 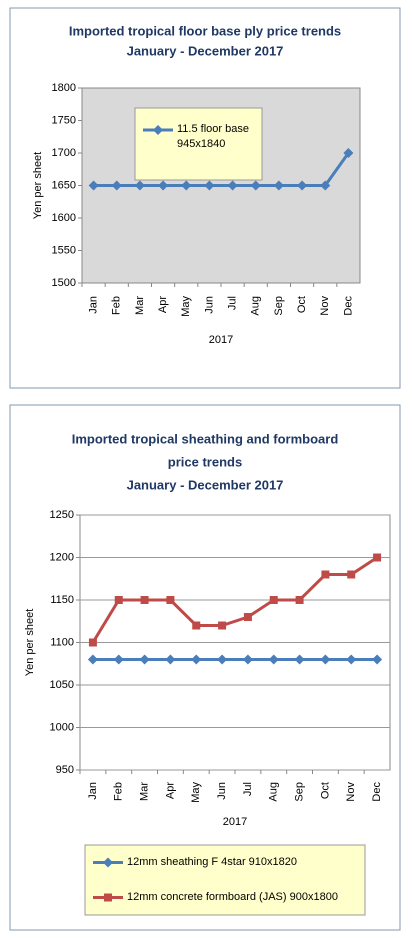 I want to click on y-tick-label: 1200, so click(x=62, y=557).